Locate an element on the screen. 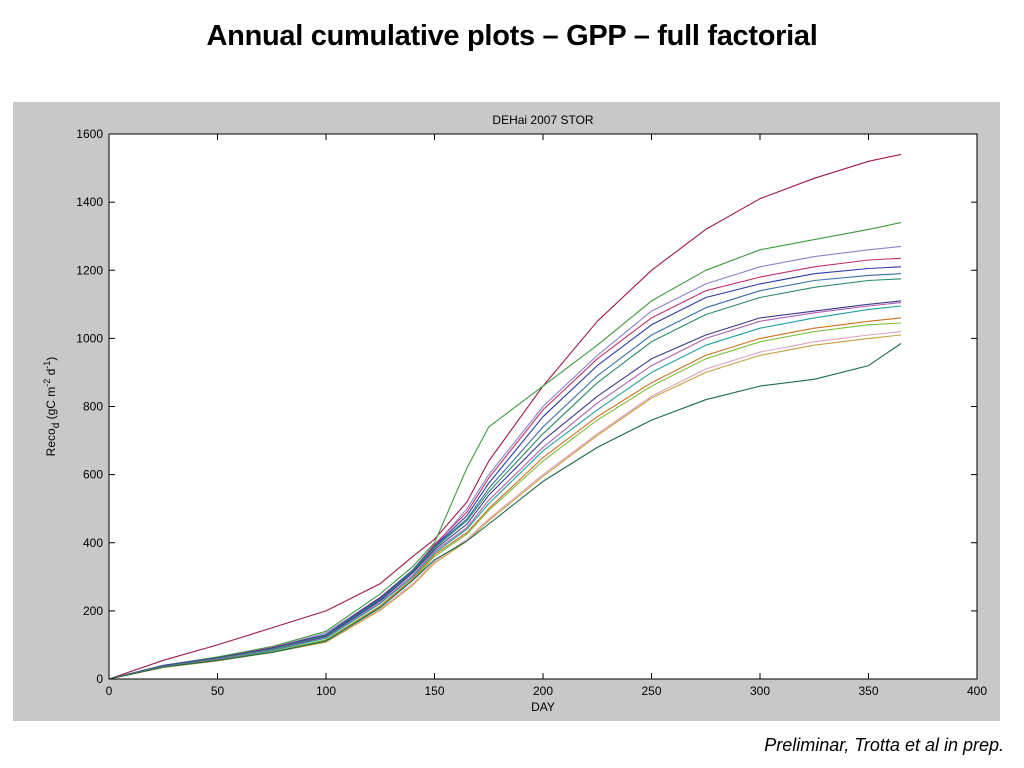  y-tick-label: 200 is located at coordinates (93, 611).